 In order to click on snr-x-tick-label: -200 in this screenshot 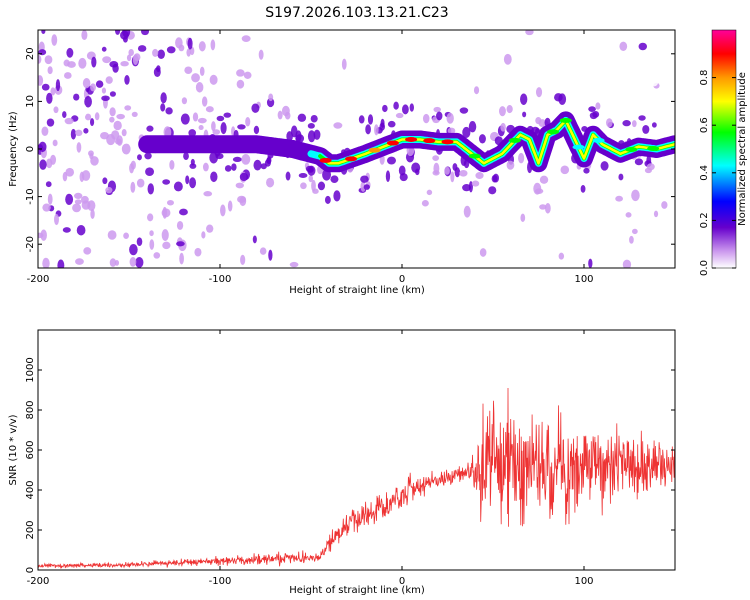, I will do `click(38, 581)`.